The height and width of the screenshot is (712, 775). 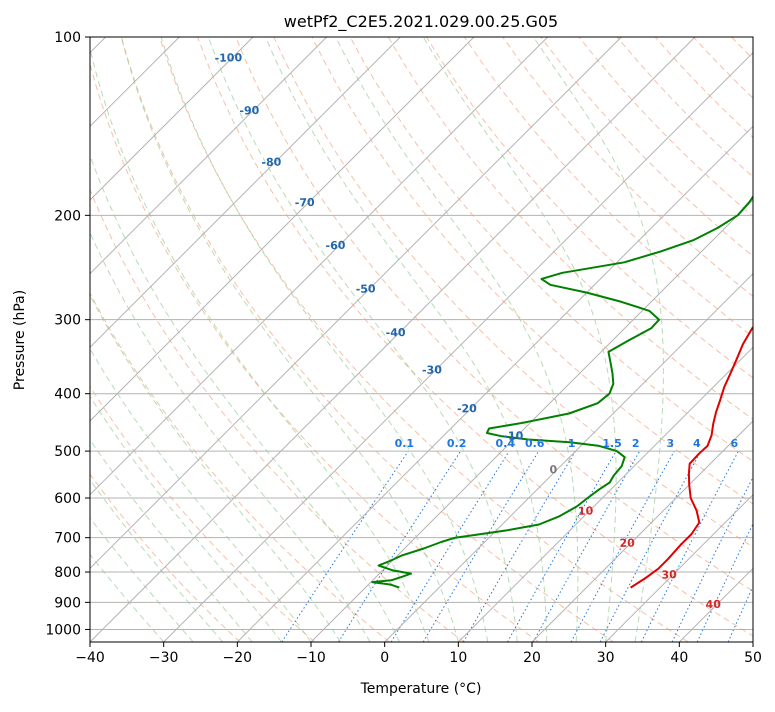 I want to click on chart-title: wetPf2_C2E5.2021.029.00.25.G05, so click(x=421, y=22).